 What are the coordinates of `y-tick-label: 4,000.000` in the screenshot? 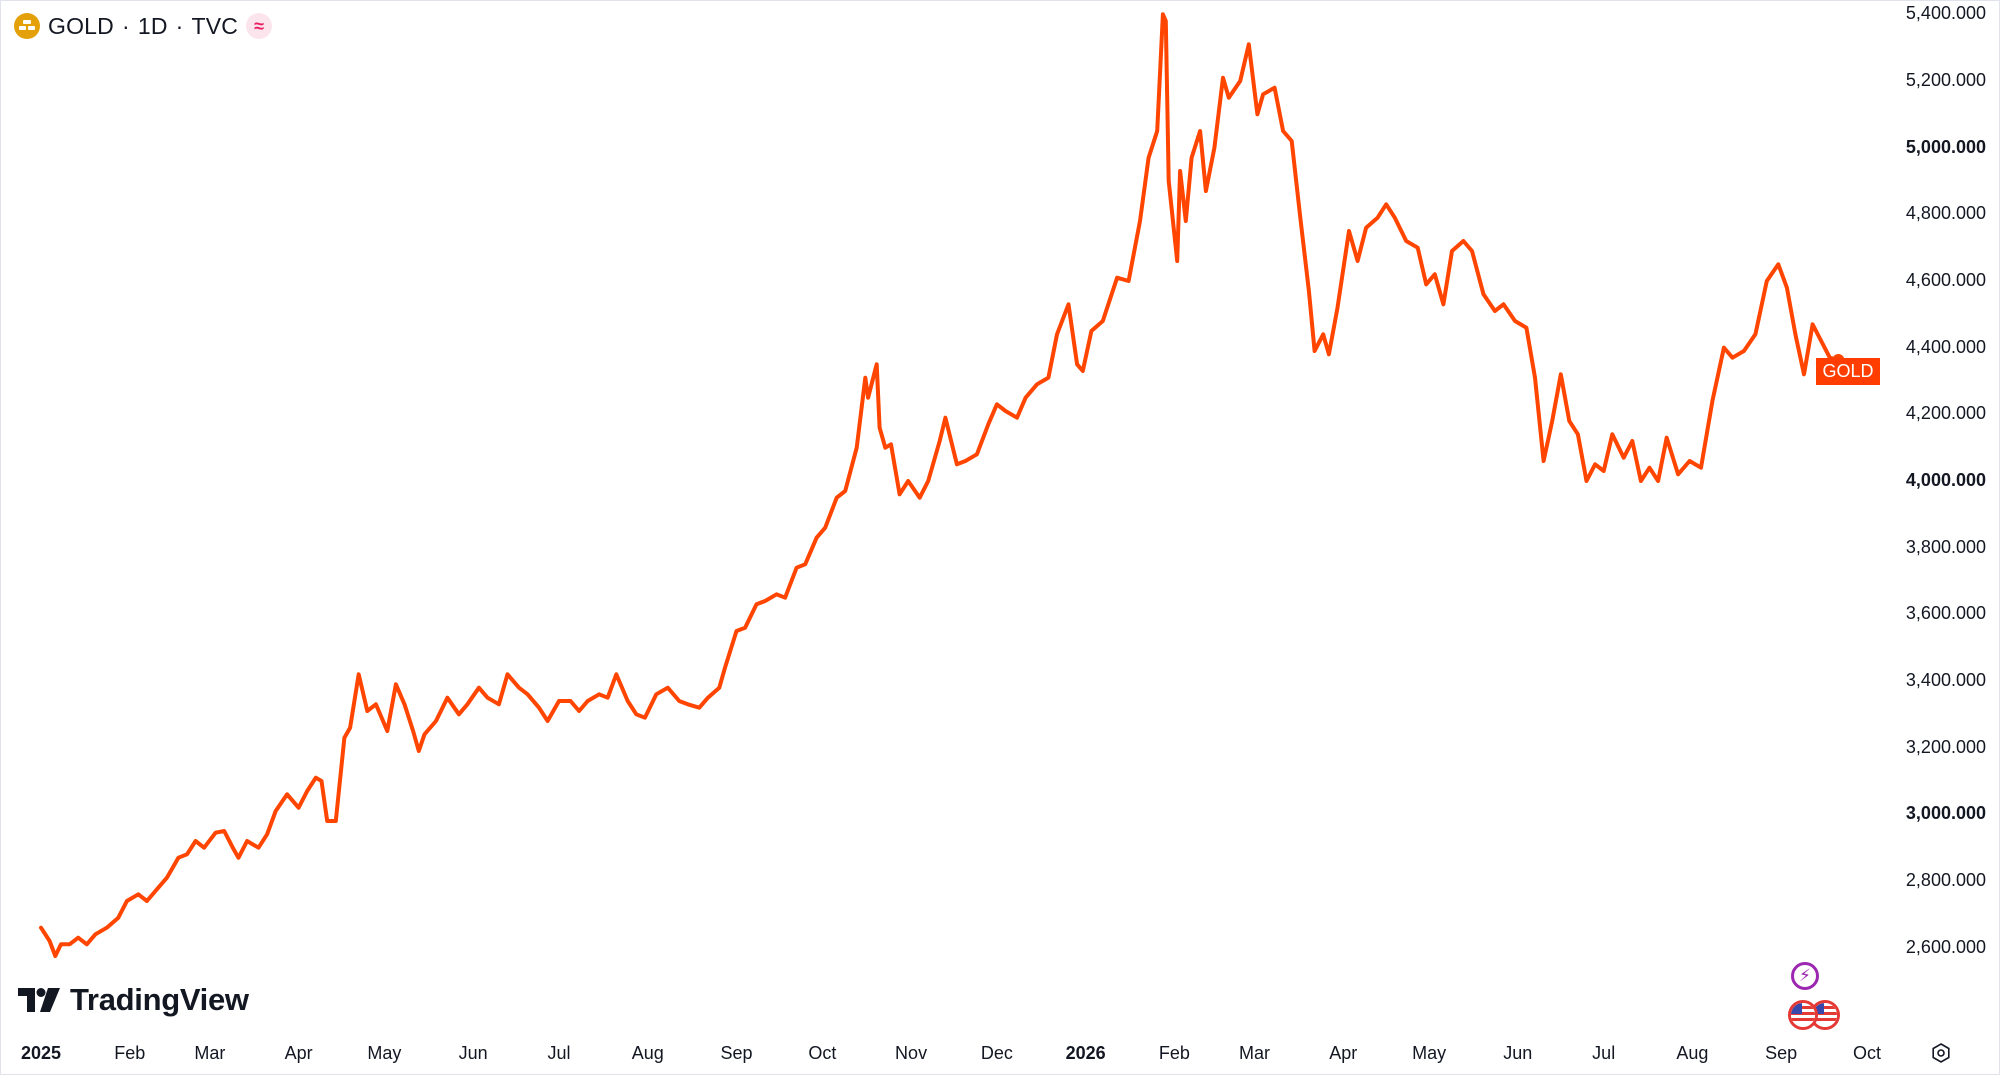 It's located at (1945, 480).